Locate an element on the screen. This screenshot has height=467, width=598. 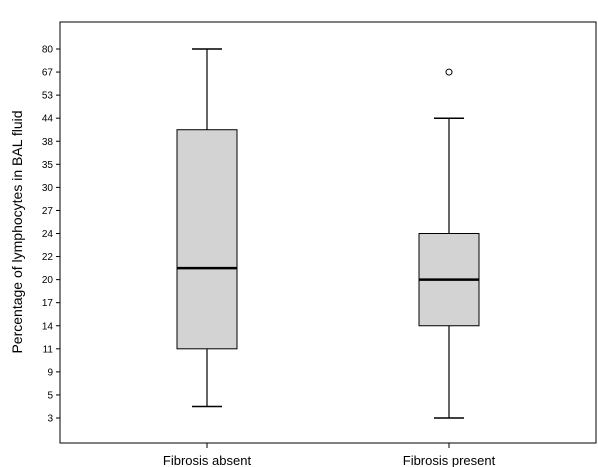
y-tick-label: 3 is located at coordinates (50, 419).